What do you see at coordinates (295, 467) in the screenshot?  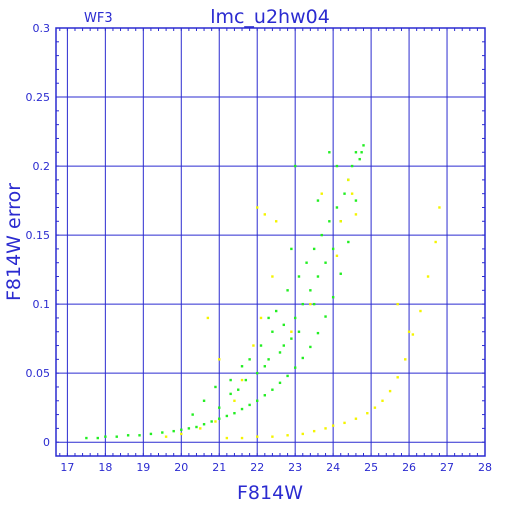 I see `x-tick-label: 23` at bounding box center [295, 467].